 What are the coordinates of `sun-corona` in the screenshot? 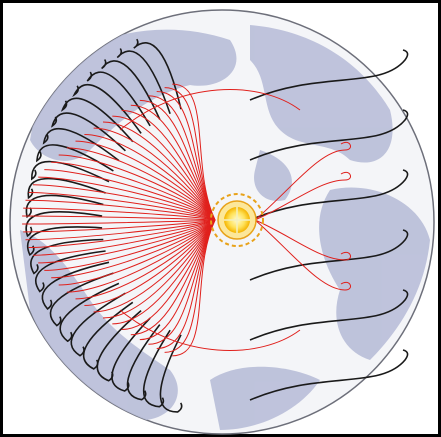 It's located at (237, 220).